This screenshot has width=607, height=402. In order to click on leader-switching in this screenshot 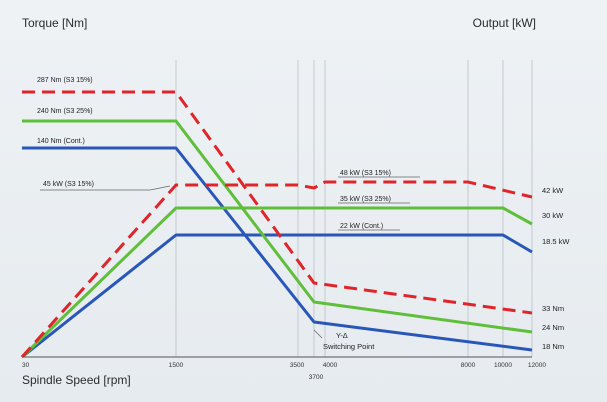, I will do `click(318, 334)`.